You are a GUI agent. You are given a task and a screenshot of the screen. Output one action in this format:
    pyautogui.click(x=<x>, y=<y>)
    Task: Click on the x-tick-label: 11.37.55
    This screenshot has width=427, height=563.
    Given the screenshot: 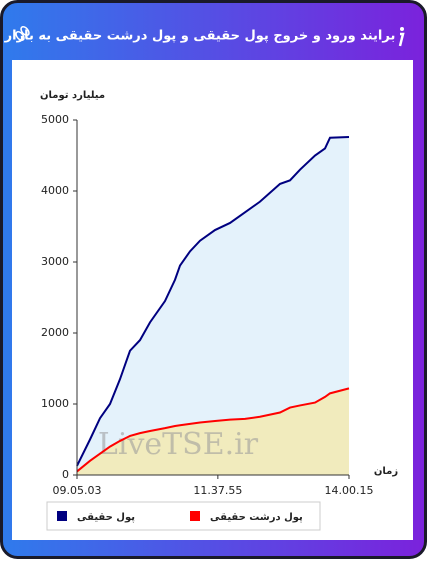 What is the action you would take?
    pyautogui.click(x=217, y=490)
    